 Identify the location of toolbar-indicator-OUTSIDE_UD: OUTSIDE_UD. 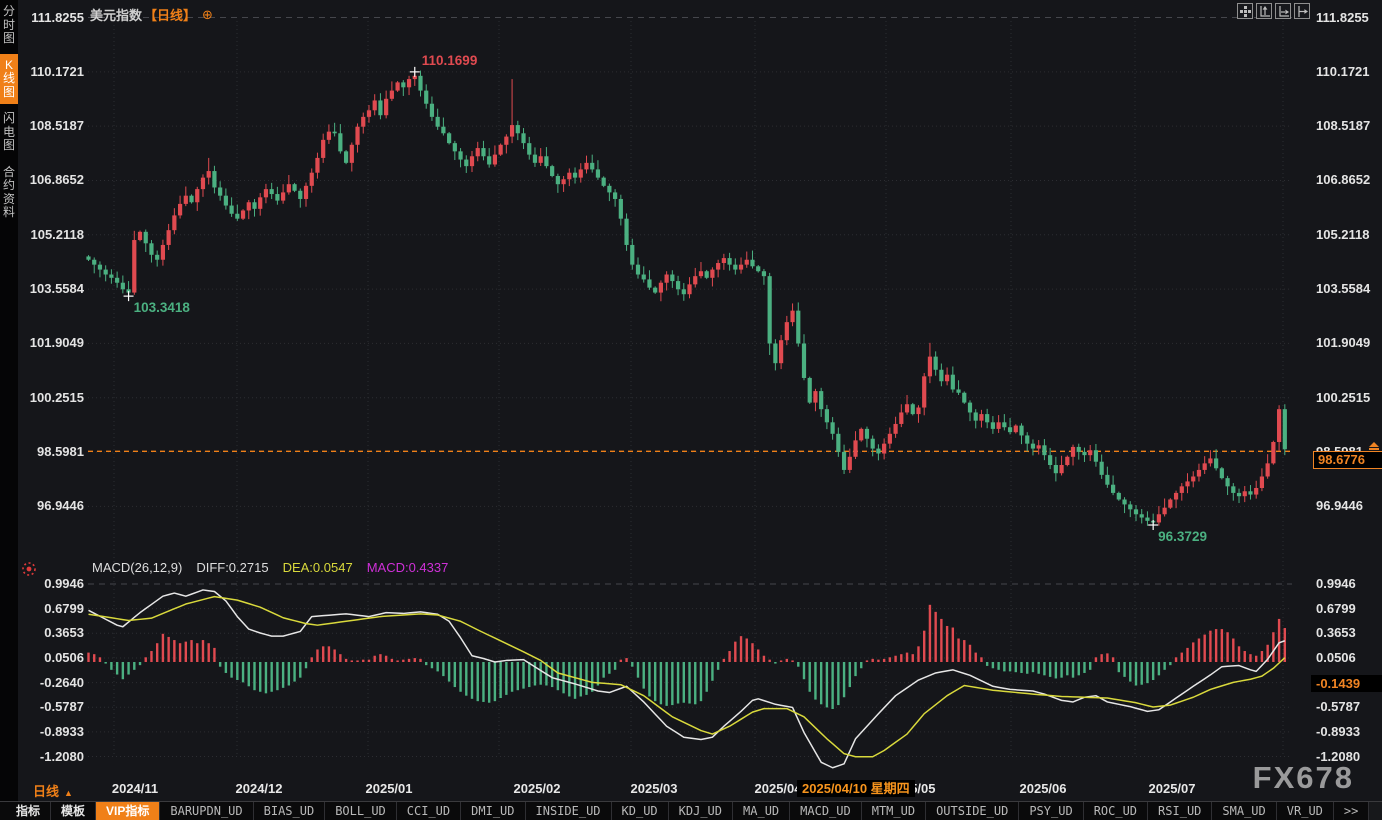
(973, 811).